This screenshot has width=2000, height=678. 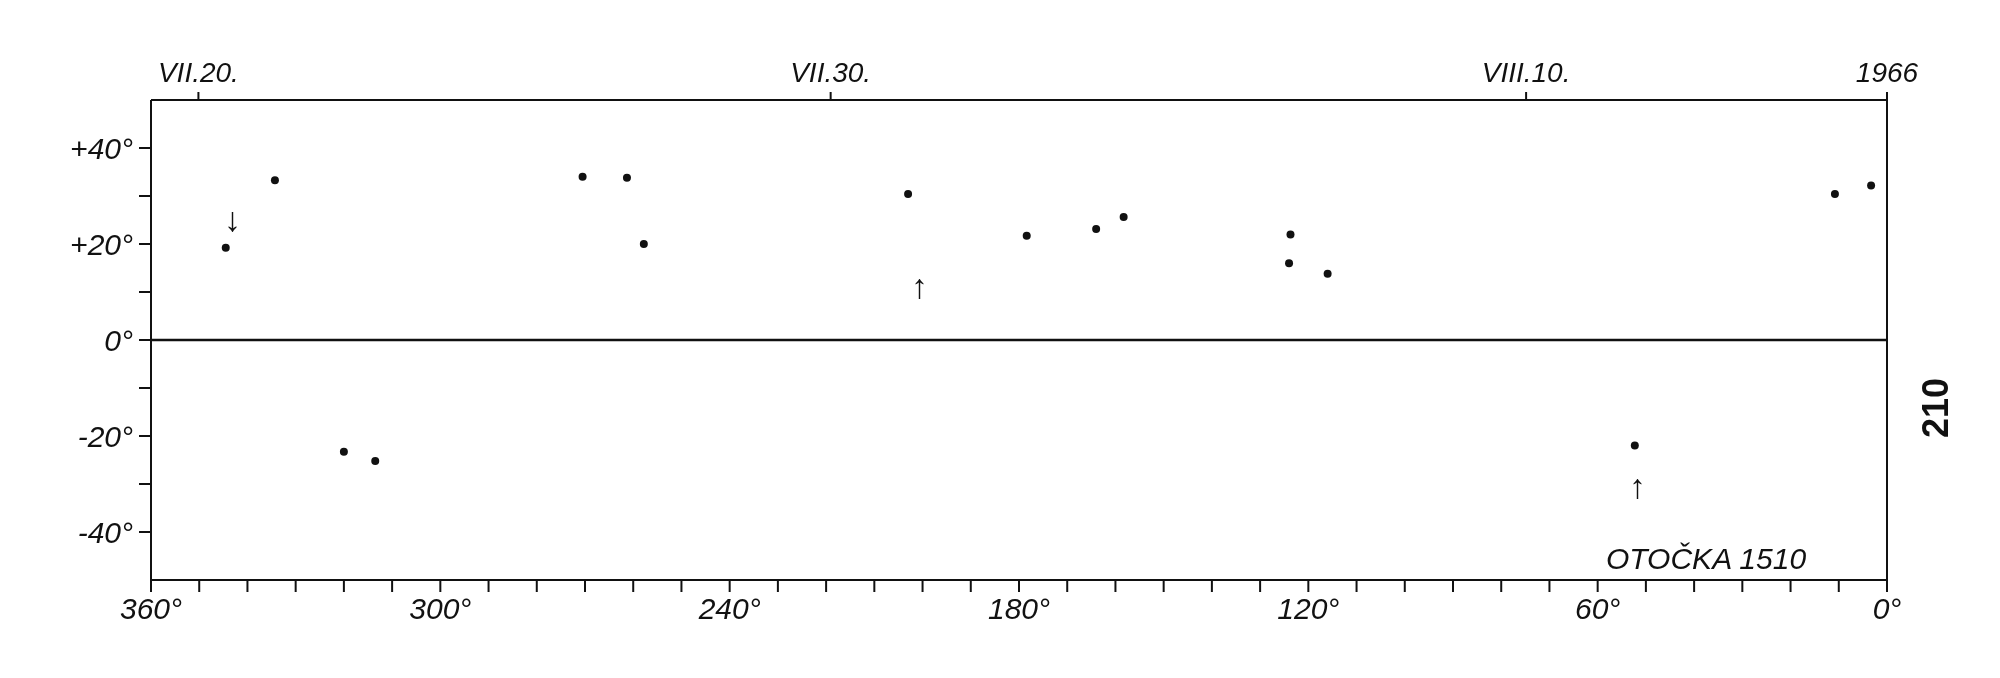 What do you see at coordinates (1526, 72) in the screenshot?
I see `x2-tick-label: VIII.10.` at bounding box center [1526, 72].